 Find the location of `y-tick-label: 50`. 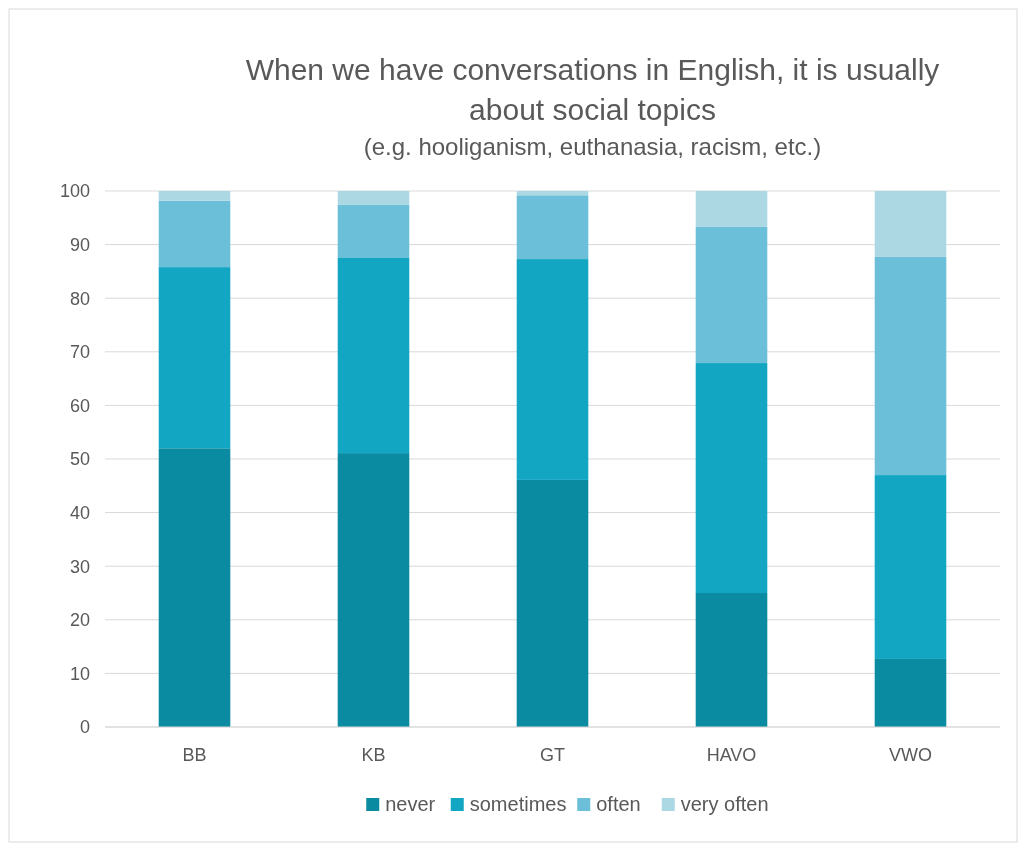

y-tick-label: 50 is located at coordinates (79, 459).